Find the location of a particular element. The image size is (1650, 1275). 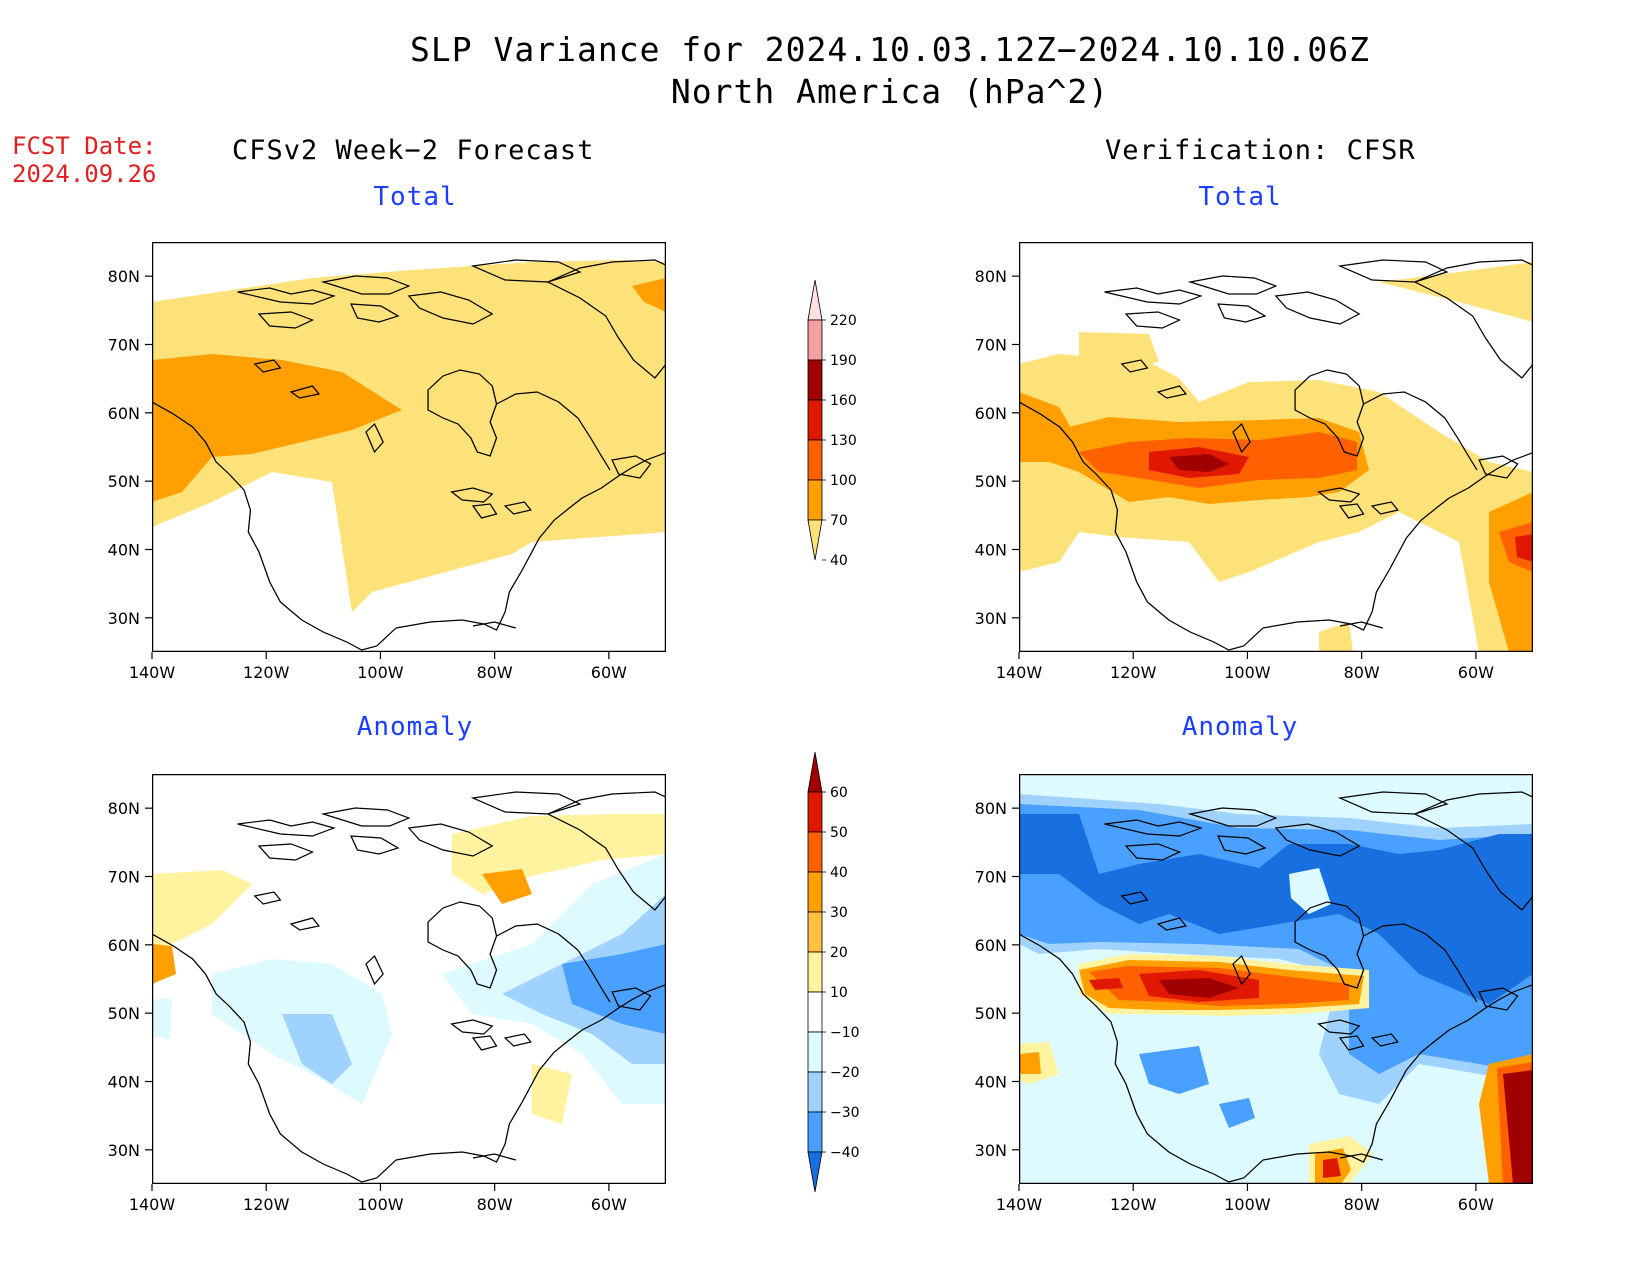

anomaly-colorbar-label: −30 is located at coordinates (845, 1113).